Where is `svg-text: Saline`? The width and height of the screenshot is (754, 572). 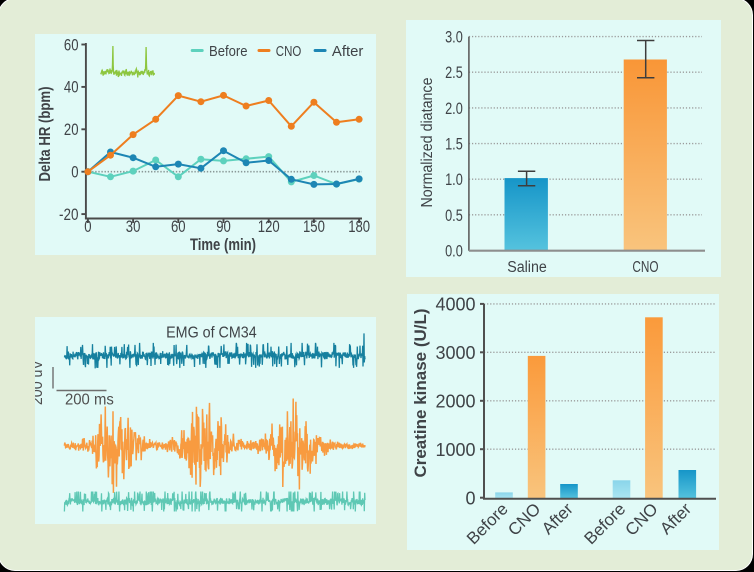 svg-text: Saline is located at coordinates (527, 267).